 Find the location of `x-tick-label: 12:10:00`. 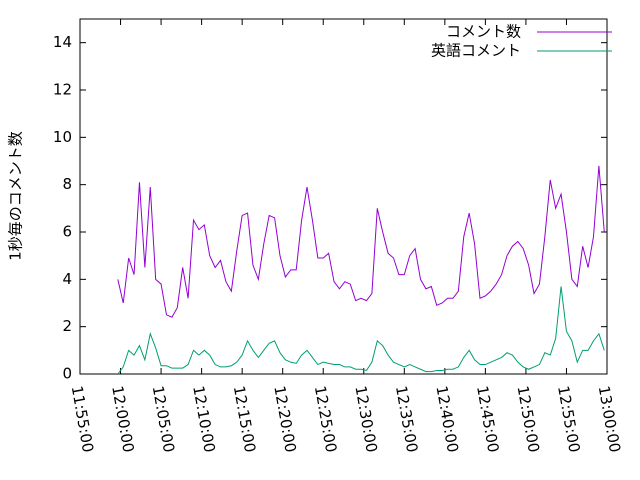

x-tick-label: 12:10:00 is located at coordinates (203, 418).